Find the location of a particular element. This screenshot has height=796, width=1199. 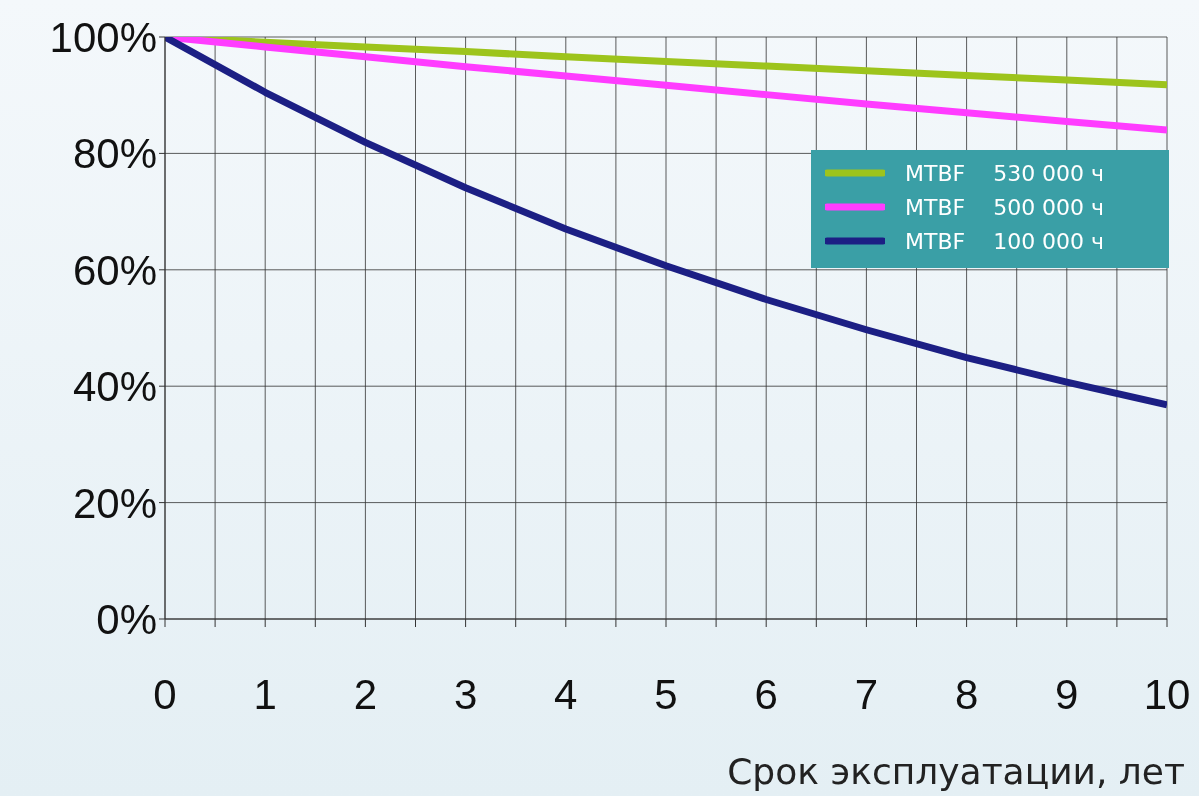

x-axis-title: Срок эксплуатации, лет is located at coordinates (956, 771).